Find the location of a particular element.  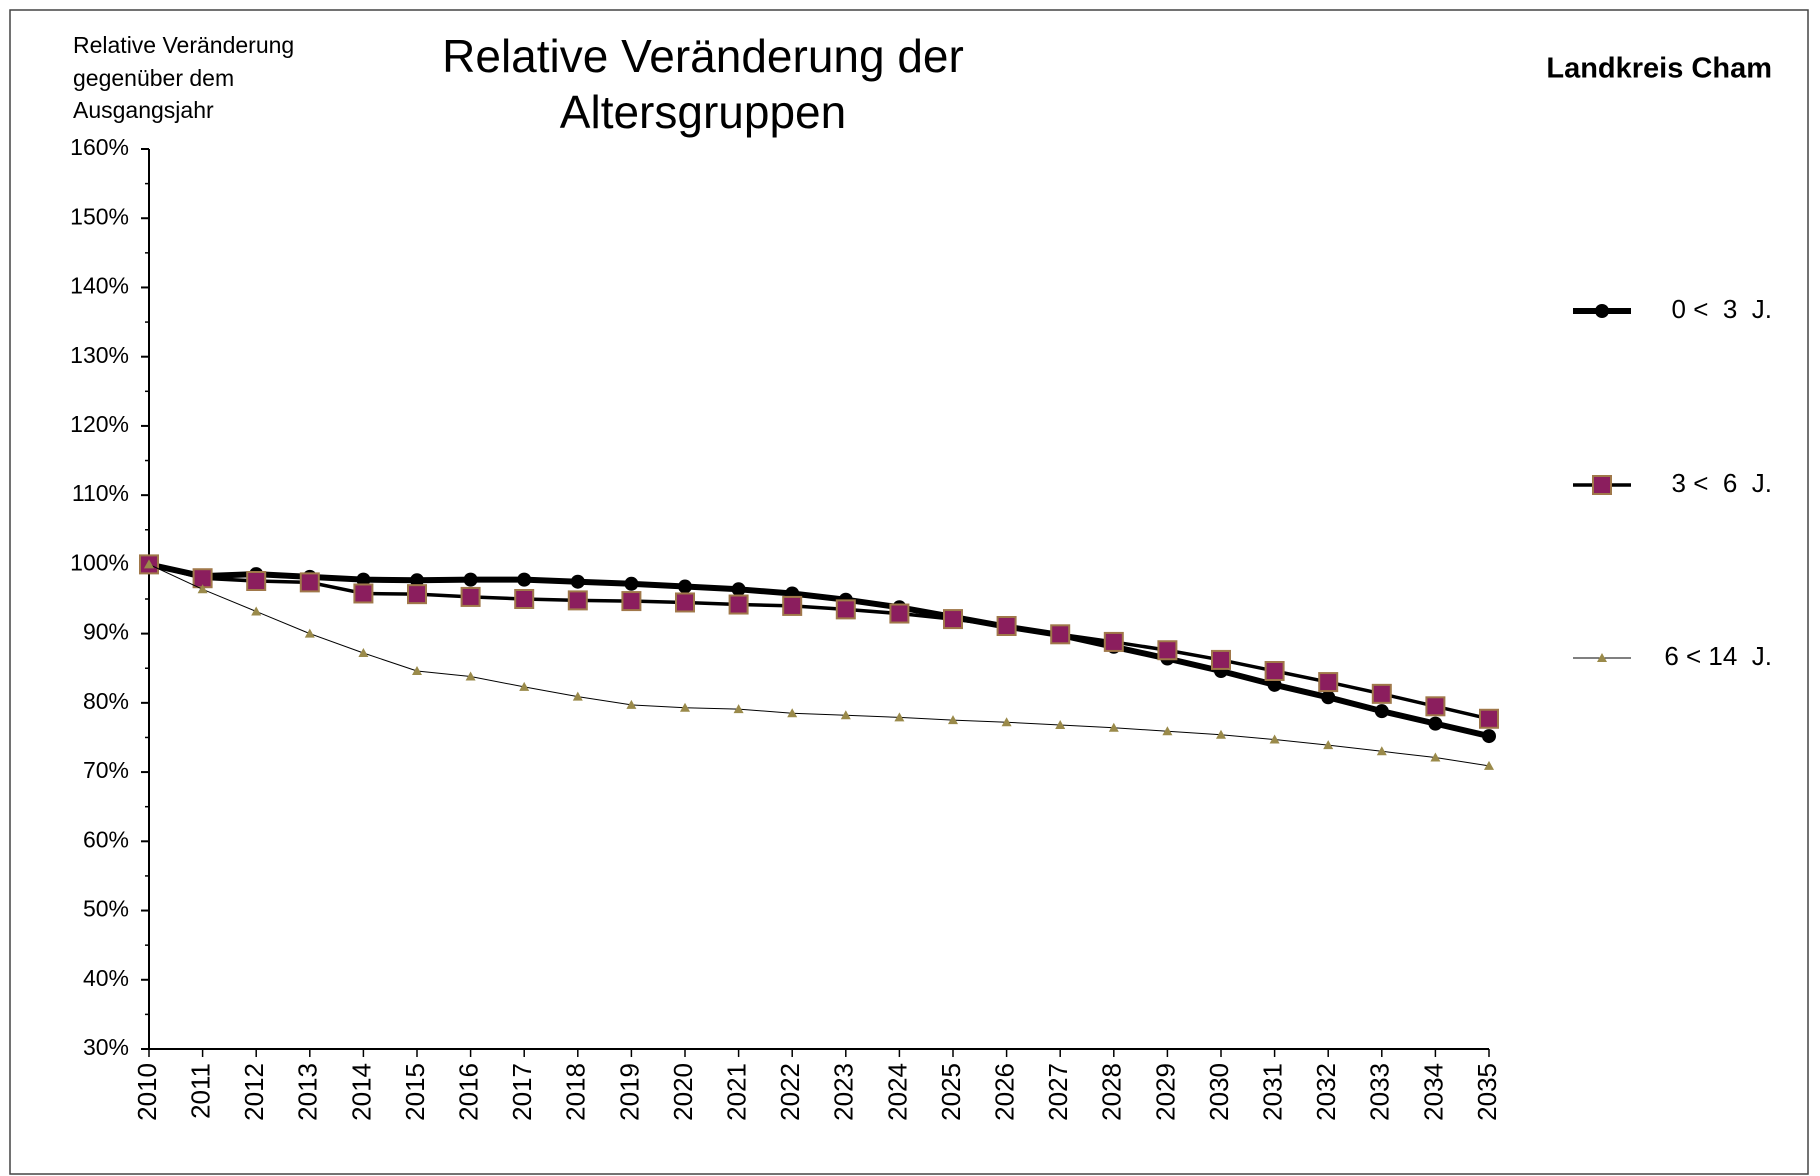

y-tick-label: 100% is located at coordinates (99, 562).